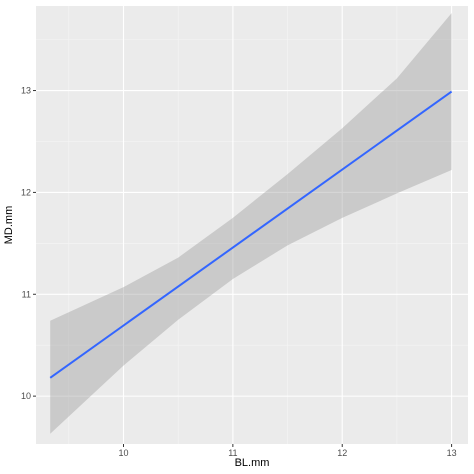  I want to click on y-tick-label: 11, so click(26, 294).